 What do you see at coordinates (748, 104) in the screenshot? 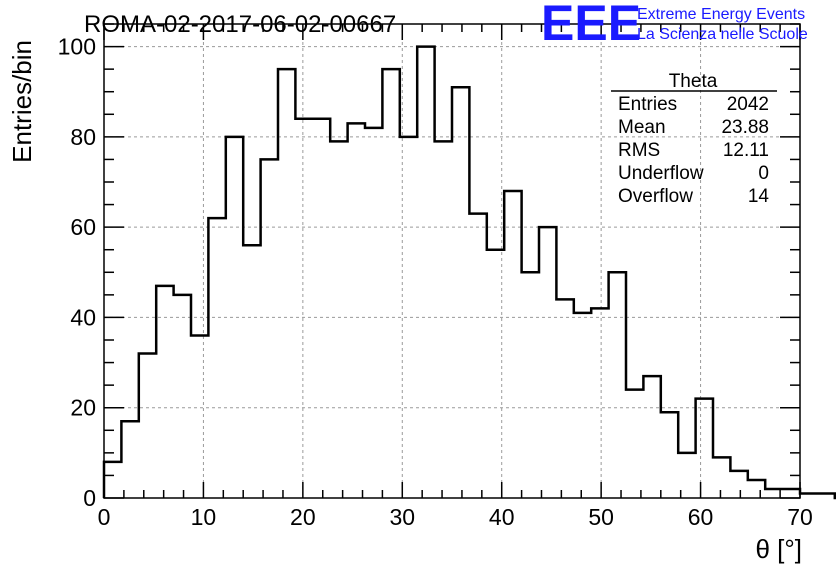
I see `stats-value-entries: 2042` at bounding box center [748, 104].